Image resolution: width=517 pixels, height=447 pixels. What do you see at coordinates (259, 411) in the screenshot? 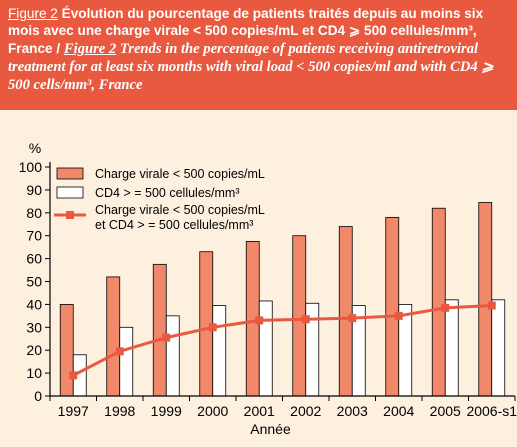
I see `x-tick-label: 2001` at bounding box center [259, 411].